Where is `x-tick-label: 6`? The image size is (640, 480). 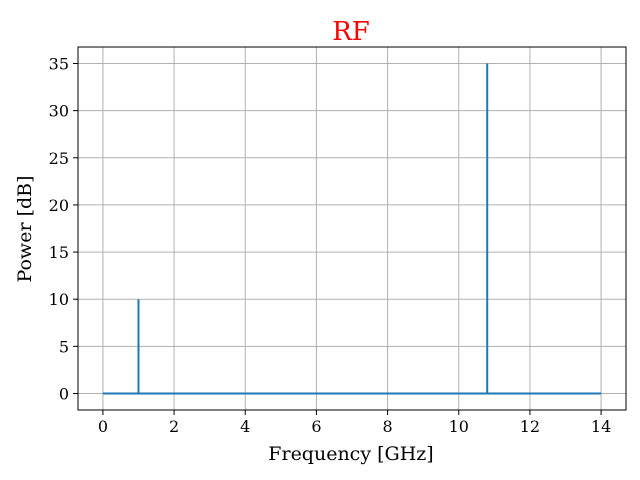
x-tick-label: 6 is located at coordinates (316, 426).